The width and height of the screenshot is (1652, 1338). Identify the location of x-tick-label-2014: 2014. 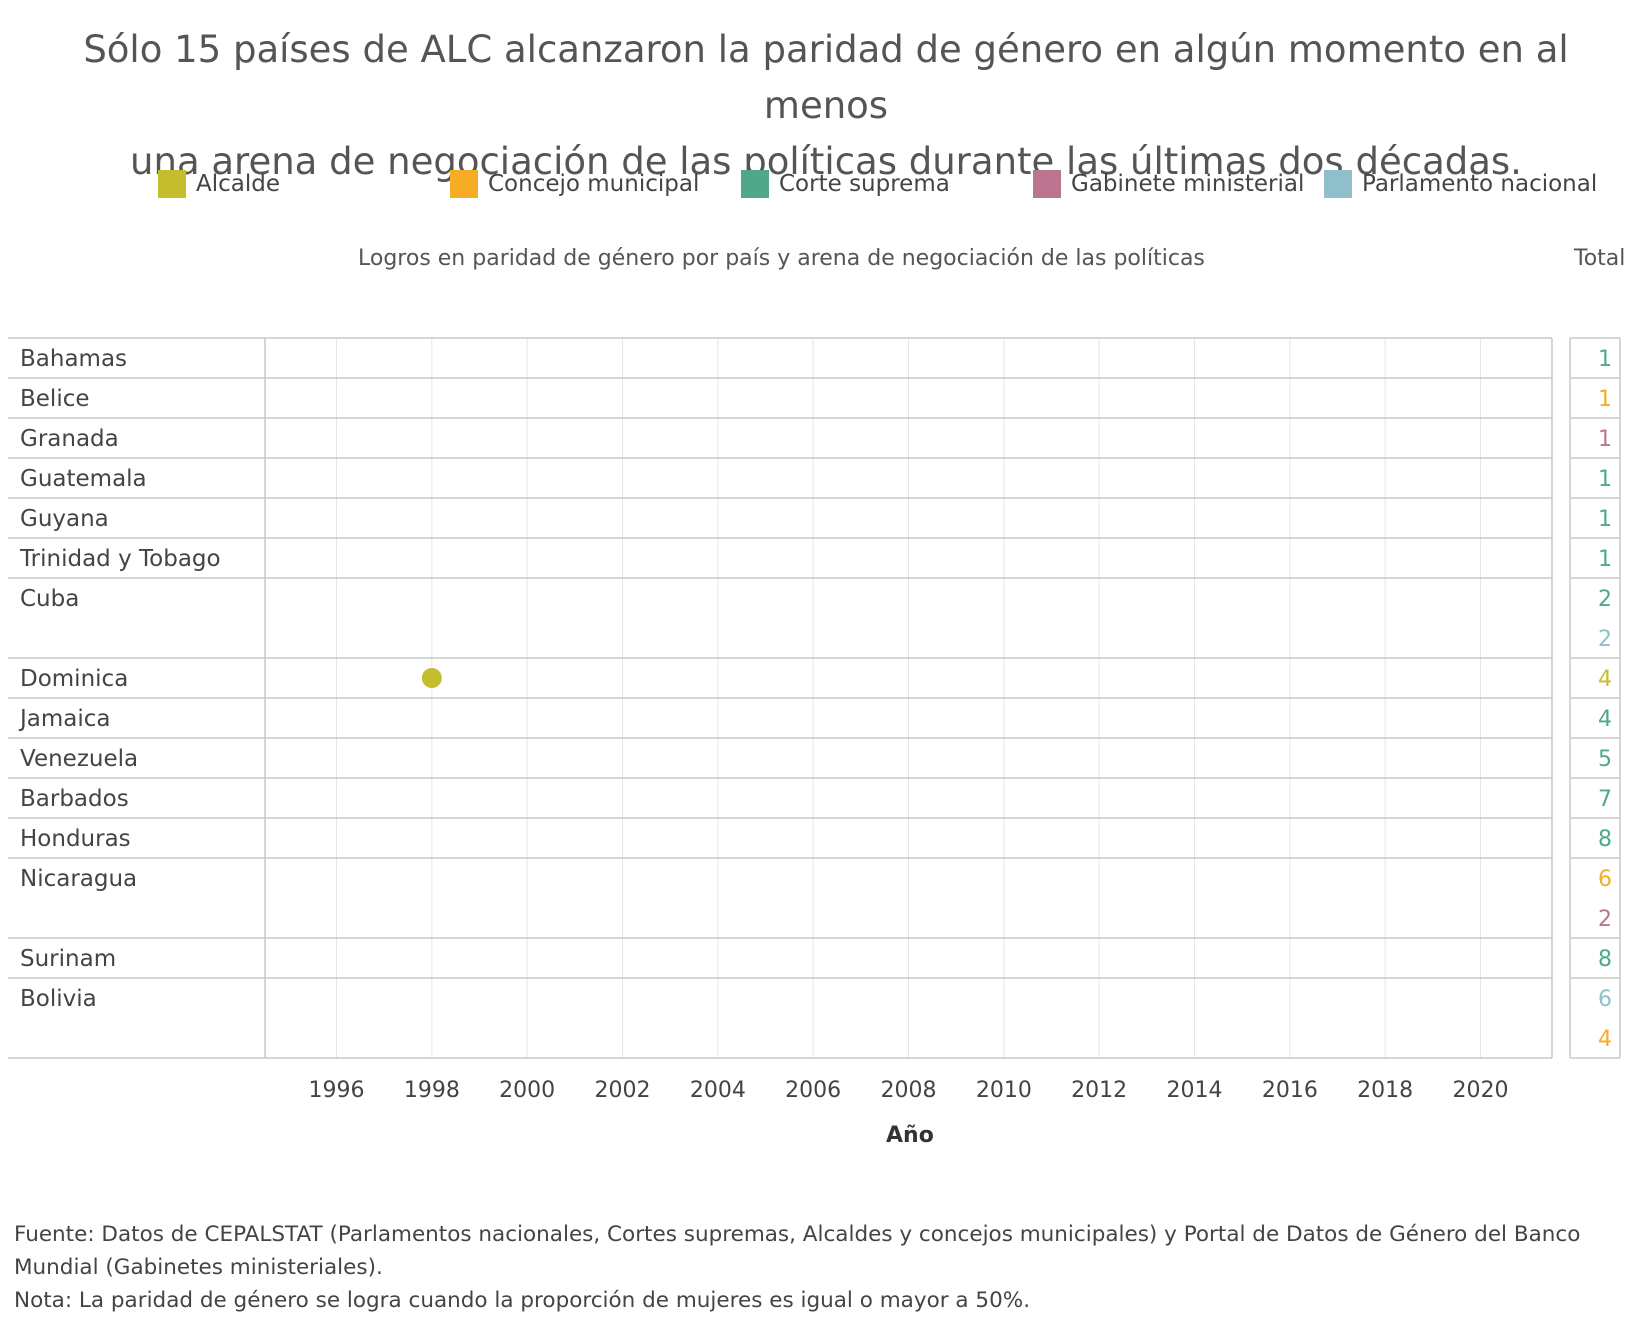
(1195, 1089).